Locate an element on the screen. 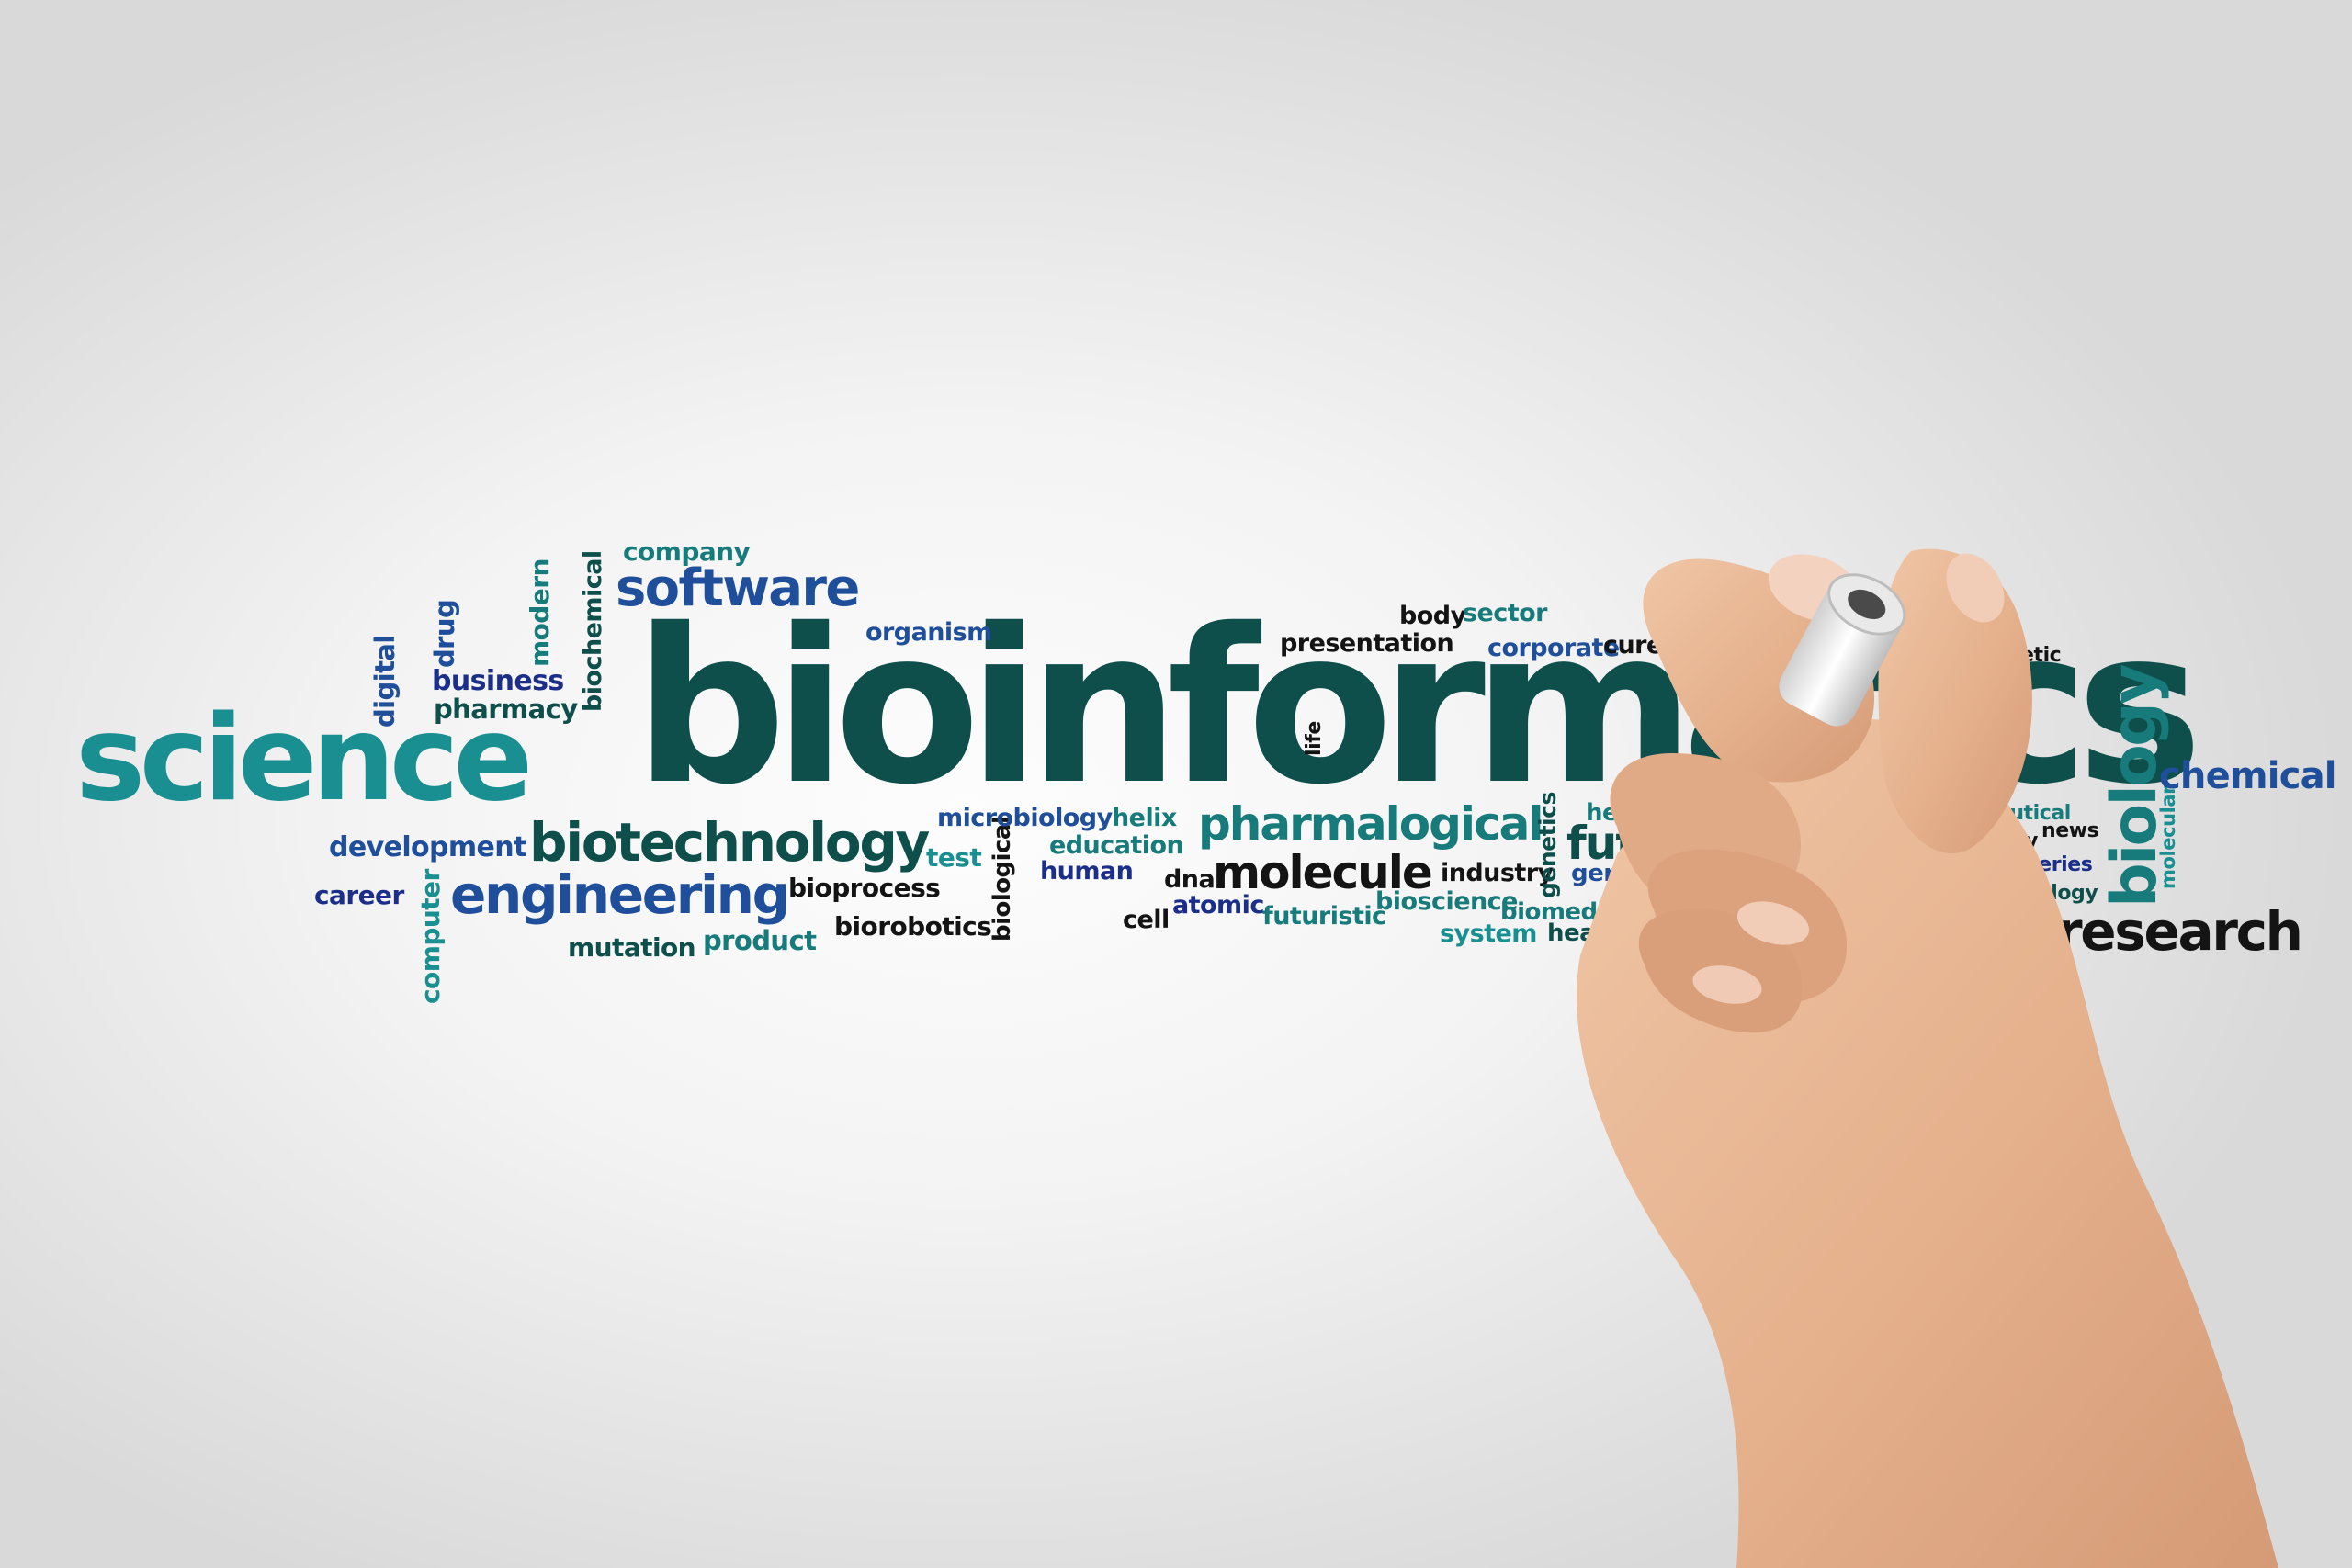 The width and height of the screenshot is (2352, 1568). word-test: test is located at coordinates (954, 857).